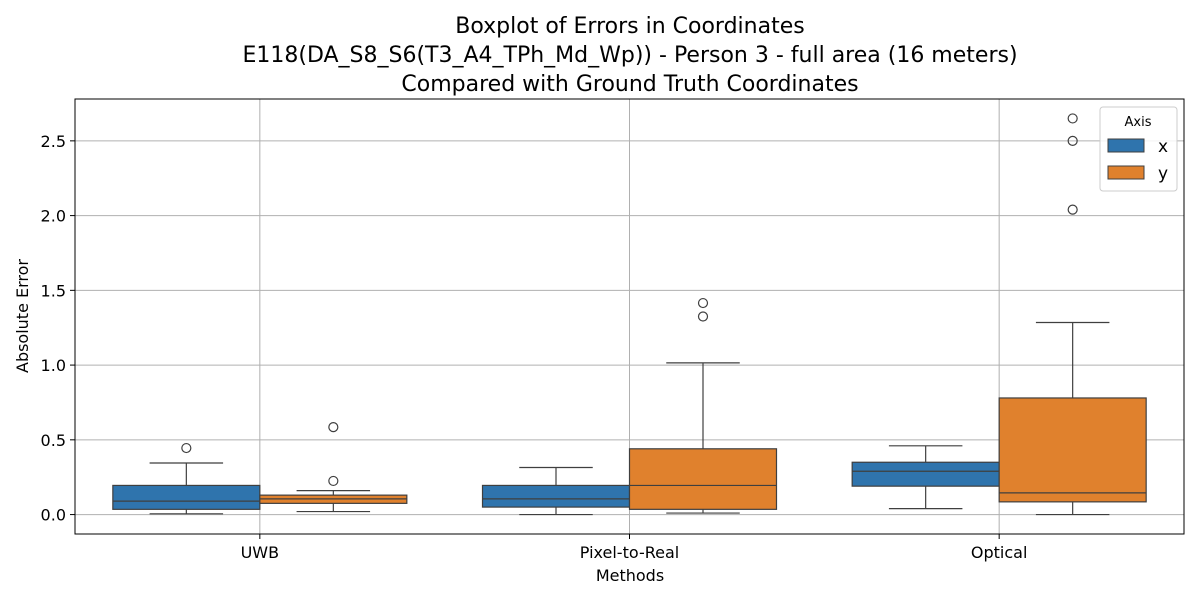 Image resolution: width=1200 pixels, height=600 pixels. Describe the element at coordinates (53, 290) in the screenshot. I see `y-tick-label: 1.5` at that location.